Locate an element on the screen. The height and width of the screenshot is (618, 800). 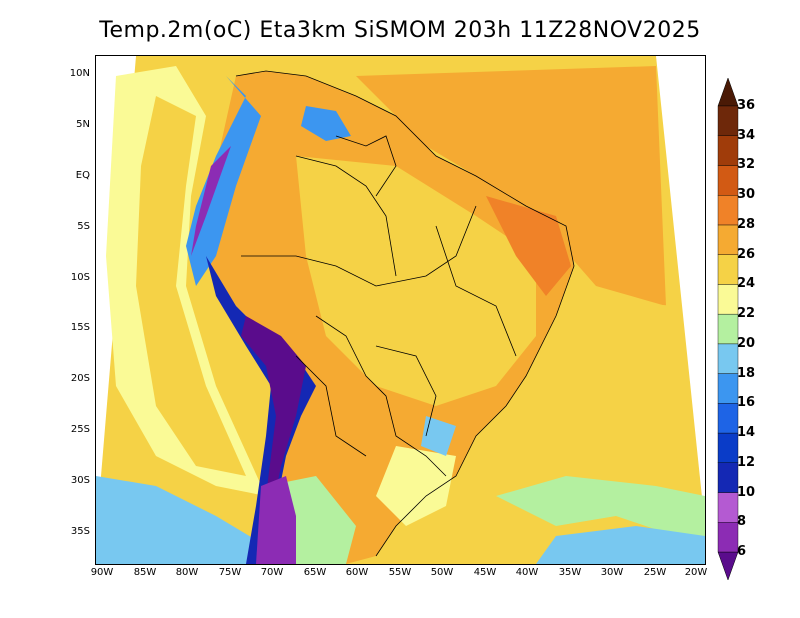
lat-tick-label: 5S is located at coordinates (83, 226).